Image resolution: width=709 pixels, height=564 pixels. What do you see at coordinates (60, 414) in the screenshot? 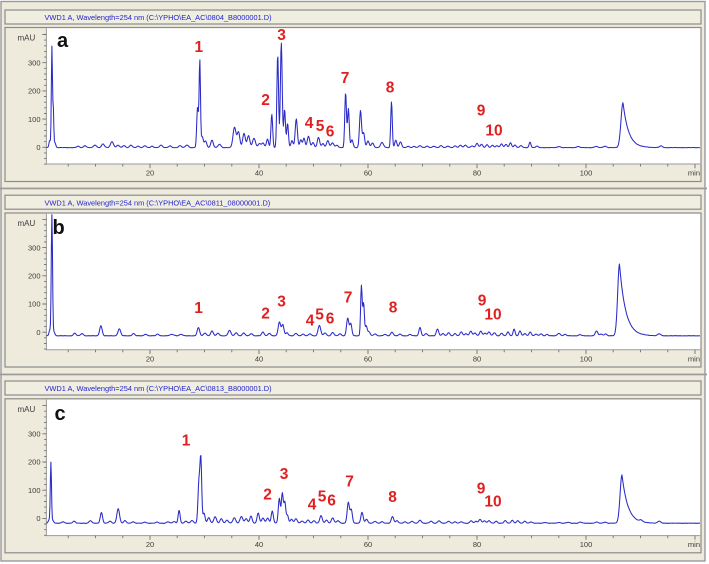
I see `svg-text: c` at bounding box center [60, 414].